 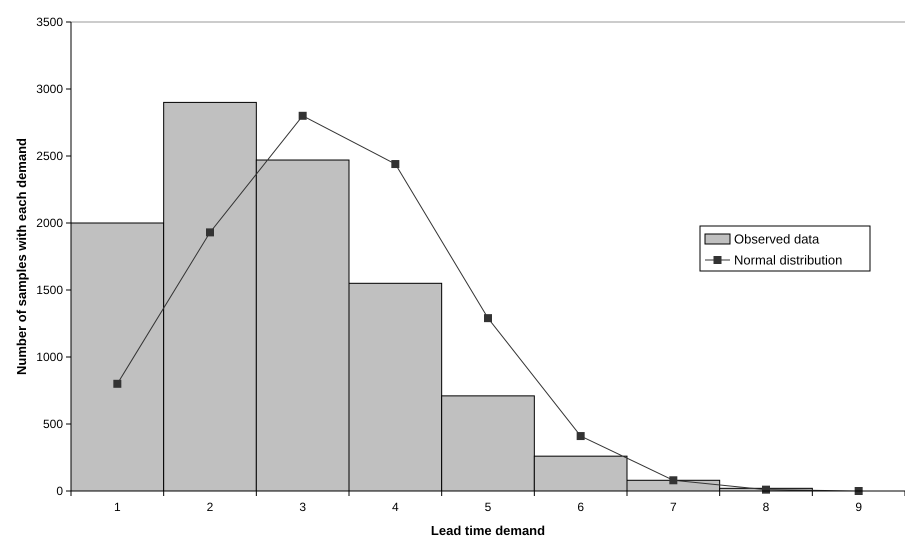 I want to click on y-tick-label: 1000, so click(x=50, y=357).